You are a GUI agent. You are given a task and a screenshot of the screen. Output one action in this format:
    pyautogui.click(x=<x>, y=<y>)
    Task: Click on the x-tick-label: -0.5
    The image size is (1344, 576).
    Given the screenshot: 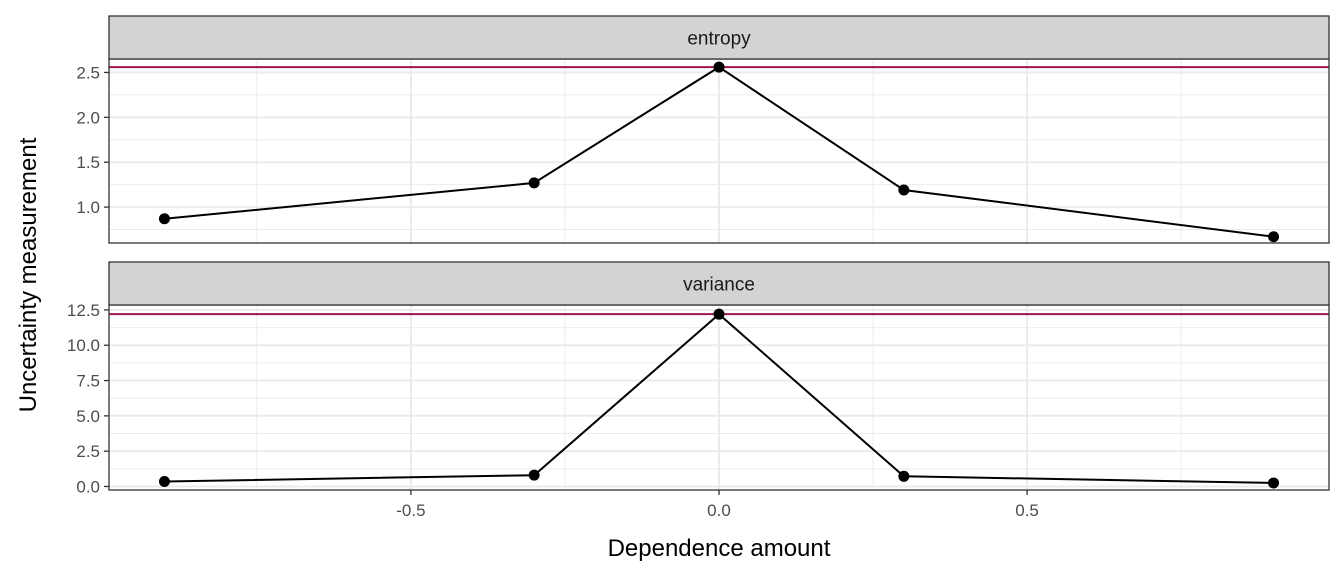 What is the action you would take?
    pyautogui.click(x=410, y=510)
    